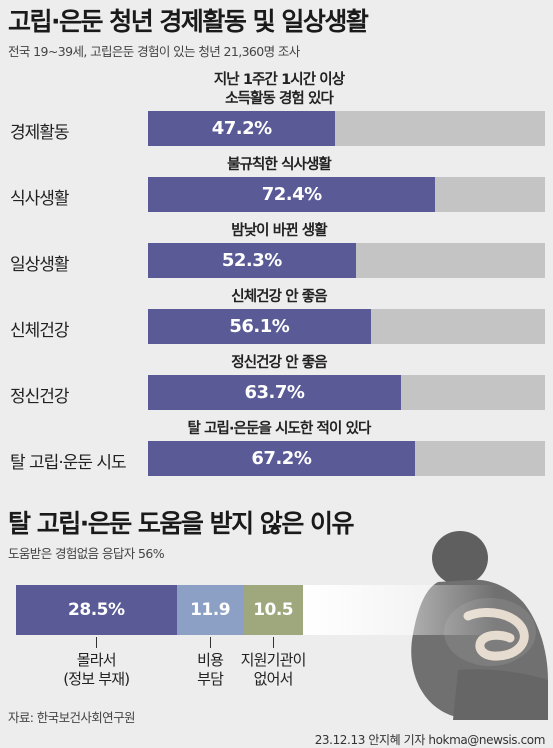  What do you see at coordinates (430, 740) in the screenshot?
I see `credit-line: 23.12.13 안지혜 기자 hokma@newsis.com` at bounding box center [430, 740].